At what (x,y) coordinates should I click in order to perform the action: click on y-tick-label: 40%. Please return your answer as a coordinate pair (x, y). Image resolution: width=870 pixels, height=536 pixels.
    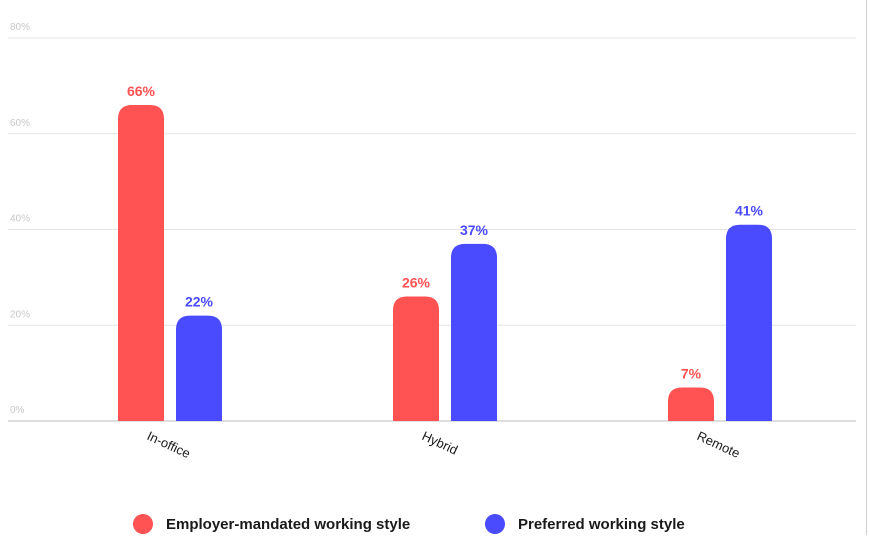
    Looking at the image, I should click on (20, 219).